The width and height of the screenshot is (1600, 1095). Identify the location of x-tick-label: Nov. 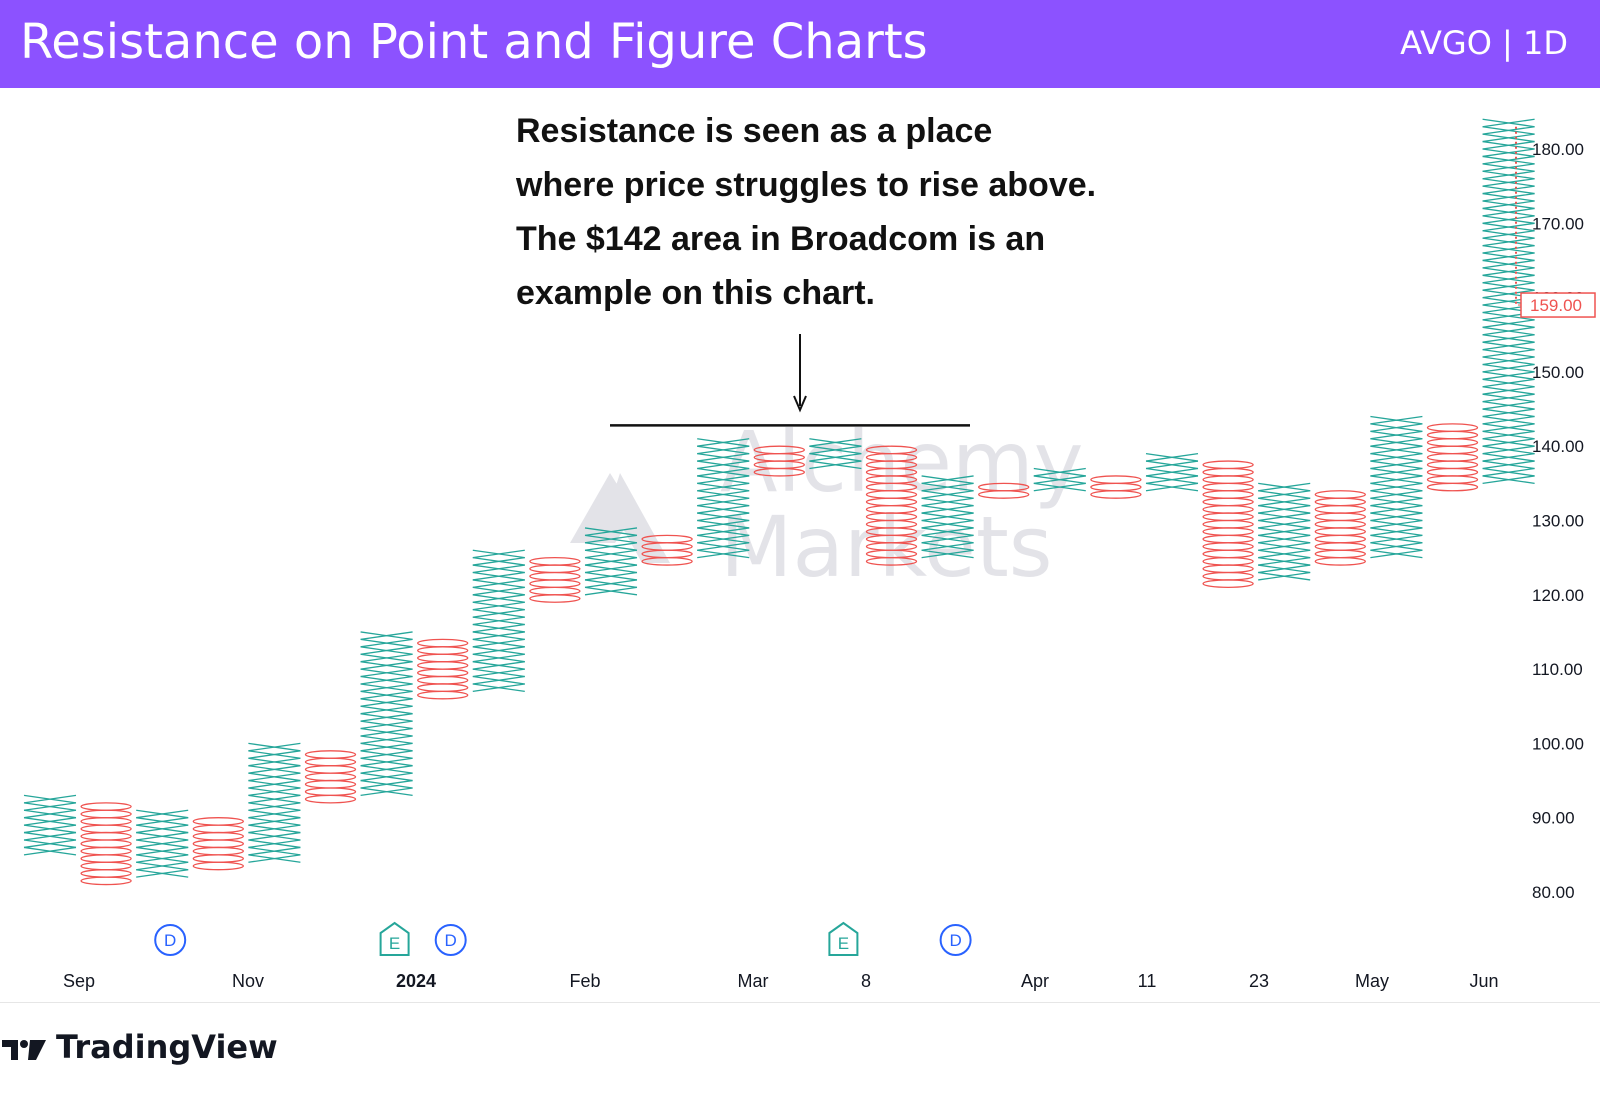
(248, 981).